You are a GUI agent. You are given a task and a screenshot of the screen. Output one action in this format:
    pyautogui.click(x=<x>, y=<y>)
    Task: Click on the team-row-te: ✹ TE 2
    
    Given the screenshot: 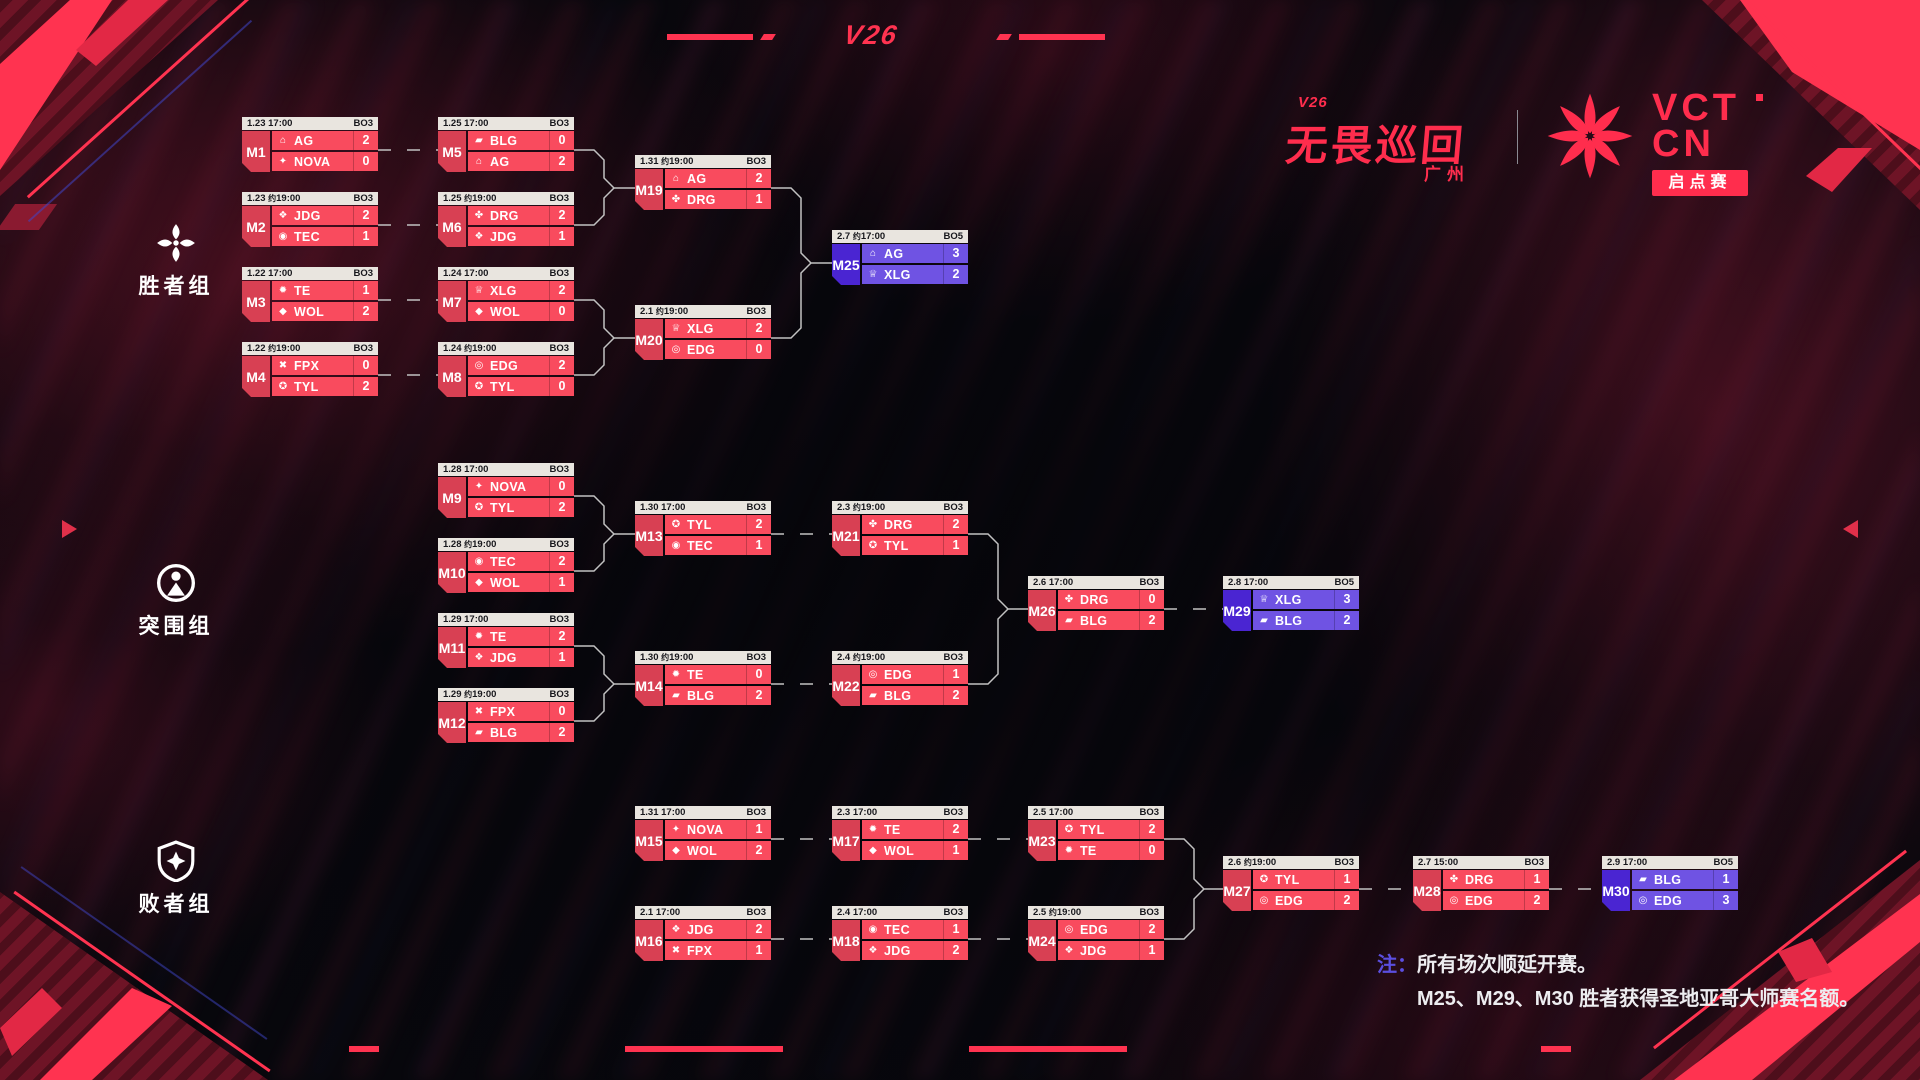 What is the action you would take?
    pyautogui.click(x=521, y=636)
    